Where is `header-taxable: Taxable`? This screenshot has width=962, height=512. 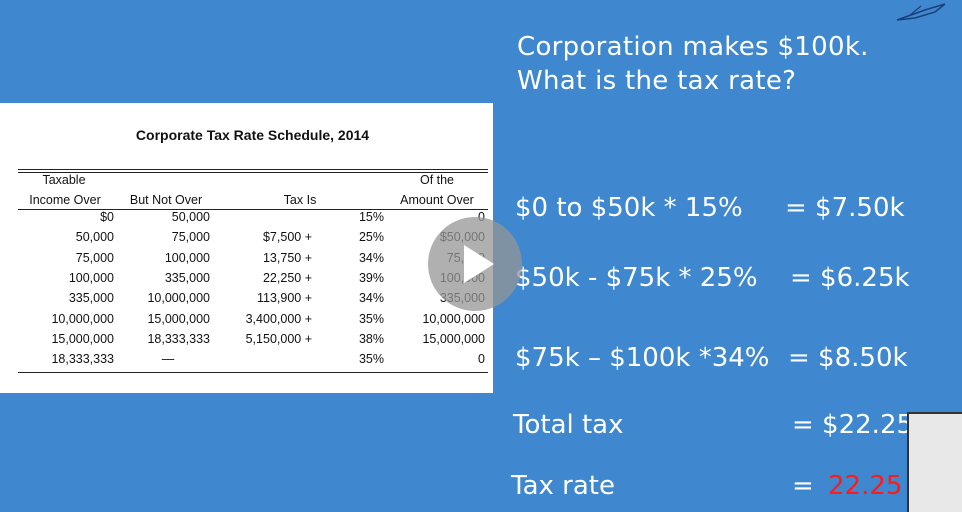 header-taxable: Taxable is located at coordinates (64, 180).